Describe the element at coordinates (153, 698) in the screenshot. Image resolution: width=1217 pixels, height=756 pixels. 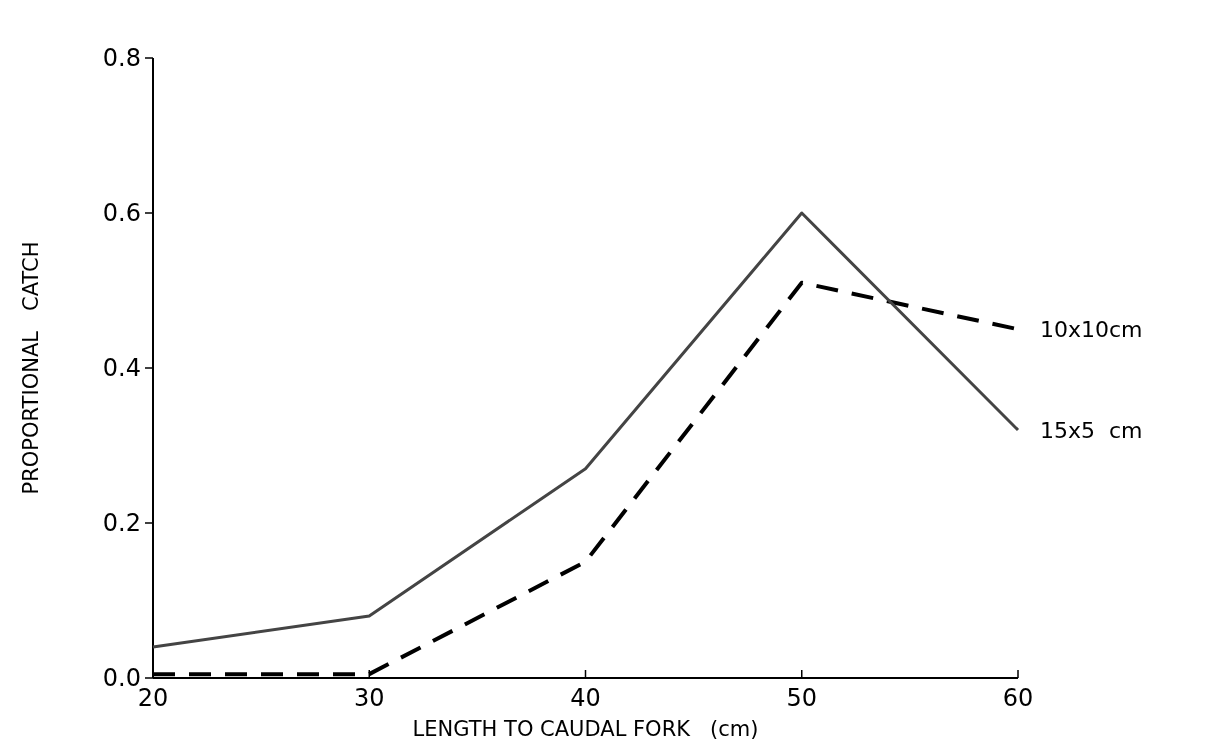
I see `x-tick-label: 20` at that location.